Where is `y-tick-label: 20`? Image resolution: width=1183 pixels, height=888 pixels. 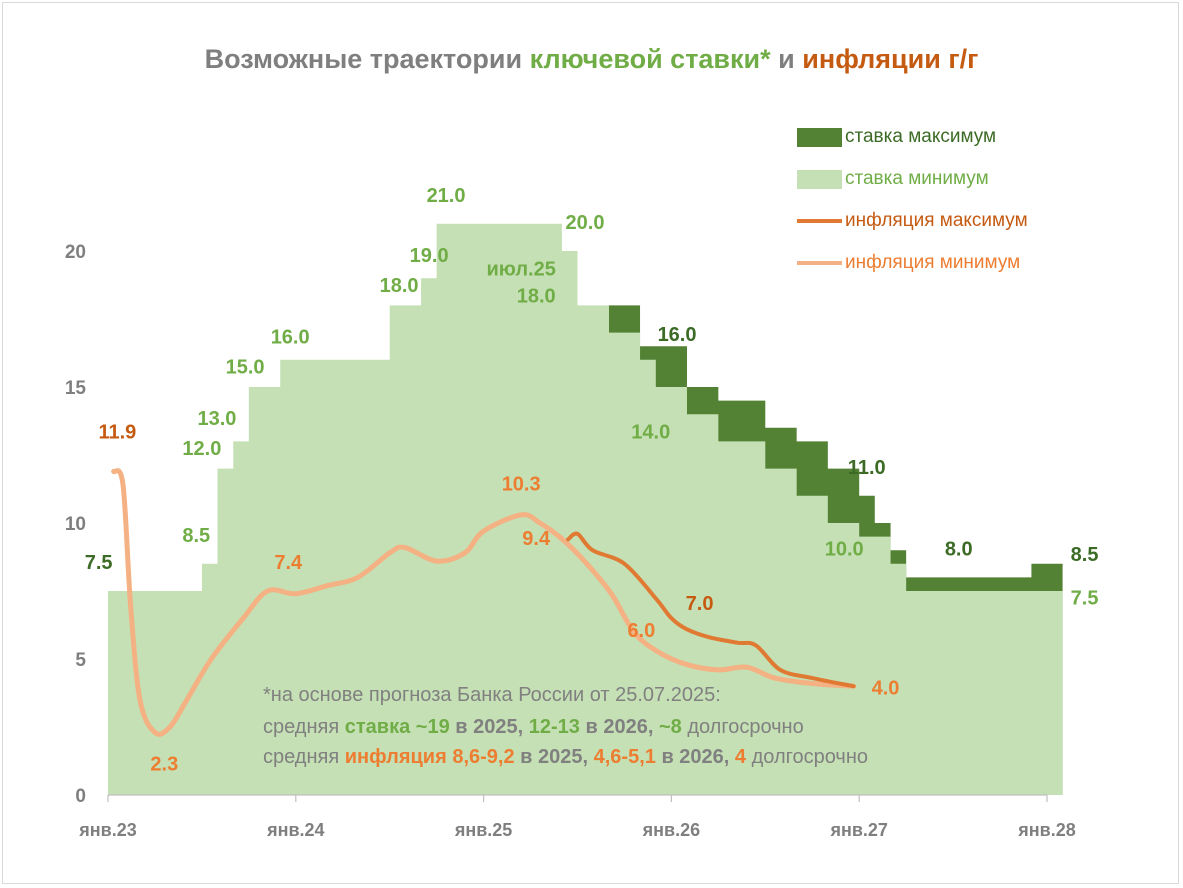 y-tick-label: 20 is located at coordinates (75, 252).